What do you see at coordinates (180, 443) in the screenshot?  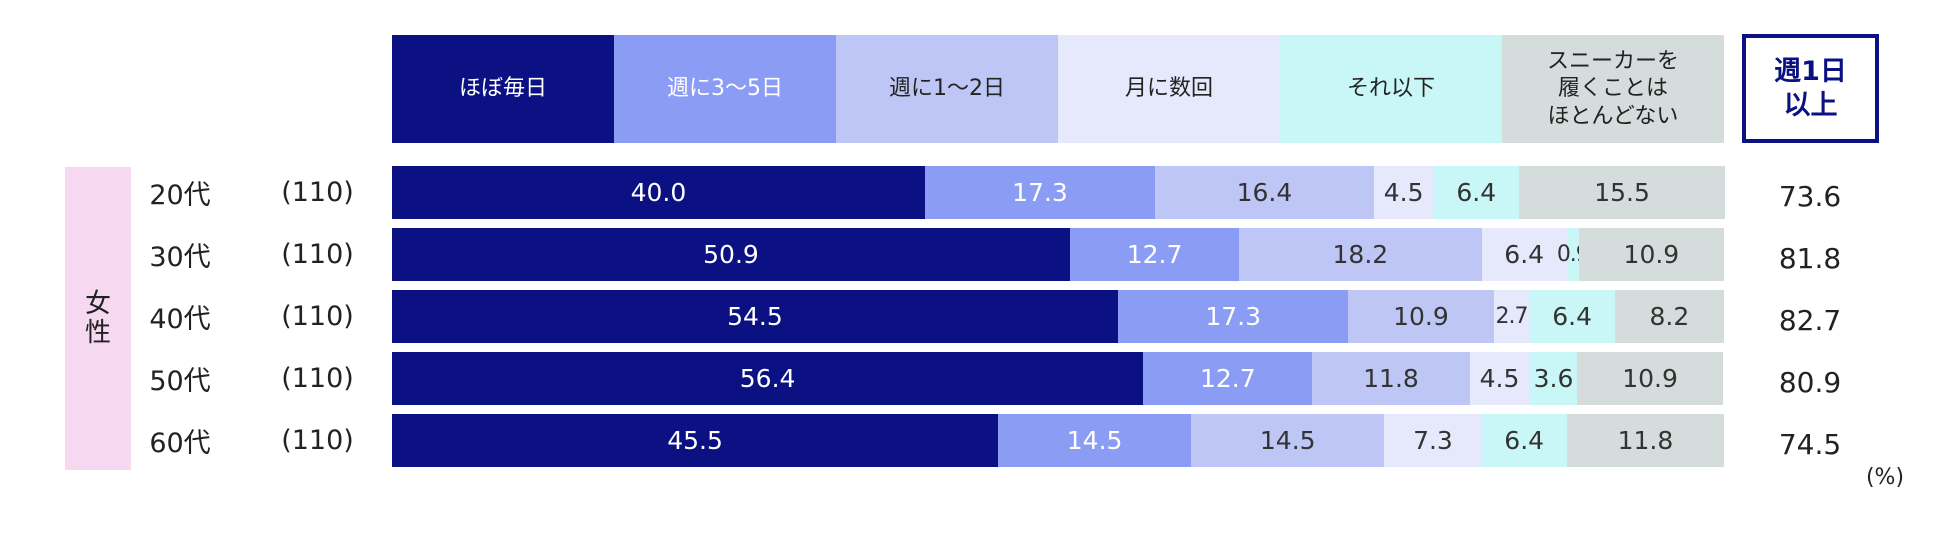 I see `category-label: 60代` at bounding box center [180, 443].